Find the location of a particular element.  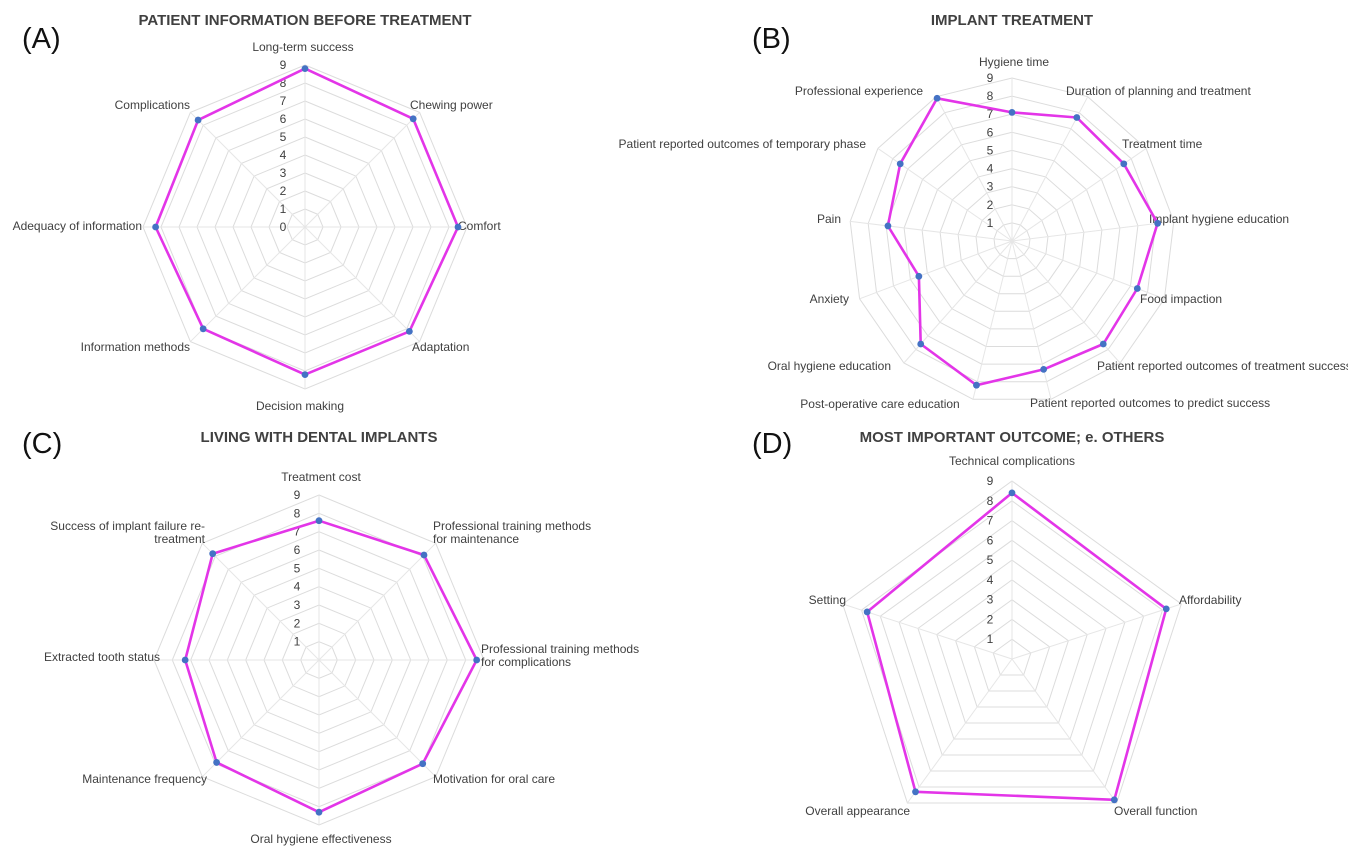

panel-letter: (D) is located at coordinates (772, 444).